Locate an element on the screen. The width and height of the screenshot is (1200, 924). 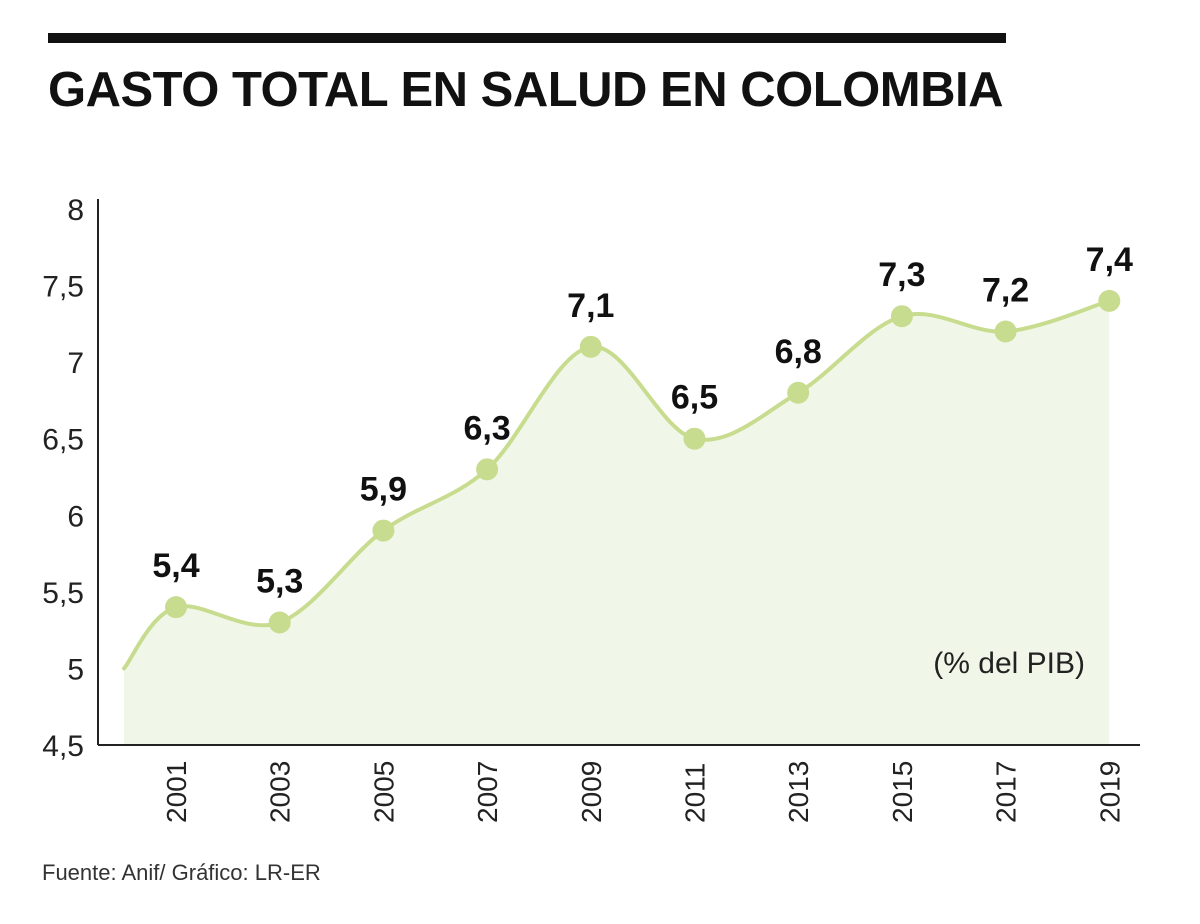
data-label-2005: 5,9 is located at coordinates (383, 490).